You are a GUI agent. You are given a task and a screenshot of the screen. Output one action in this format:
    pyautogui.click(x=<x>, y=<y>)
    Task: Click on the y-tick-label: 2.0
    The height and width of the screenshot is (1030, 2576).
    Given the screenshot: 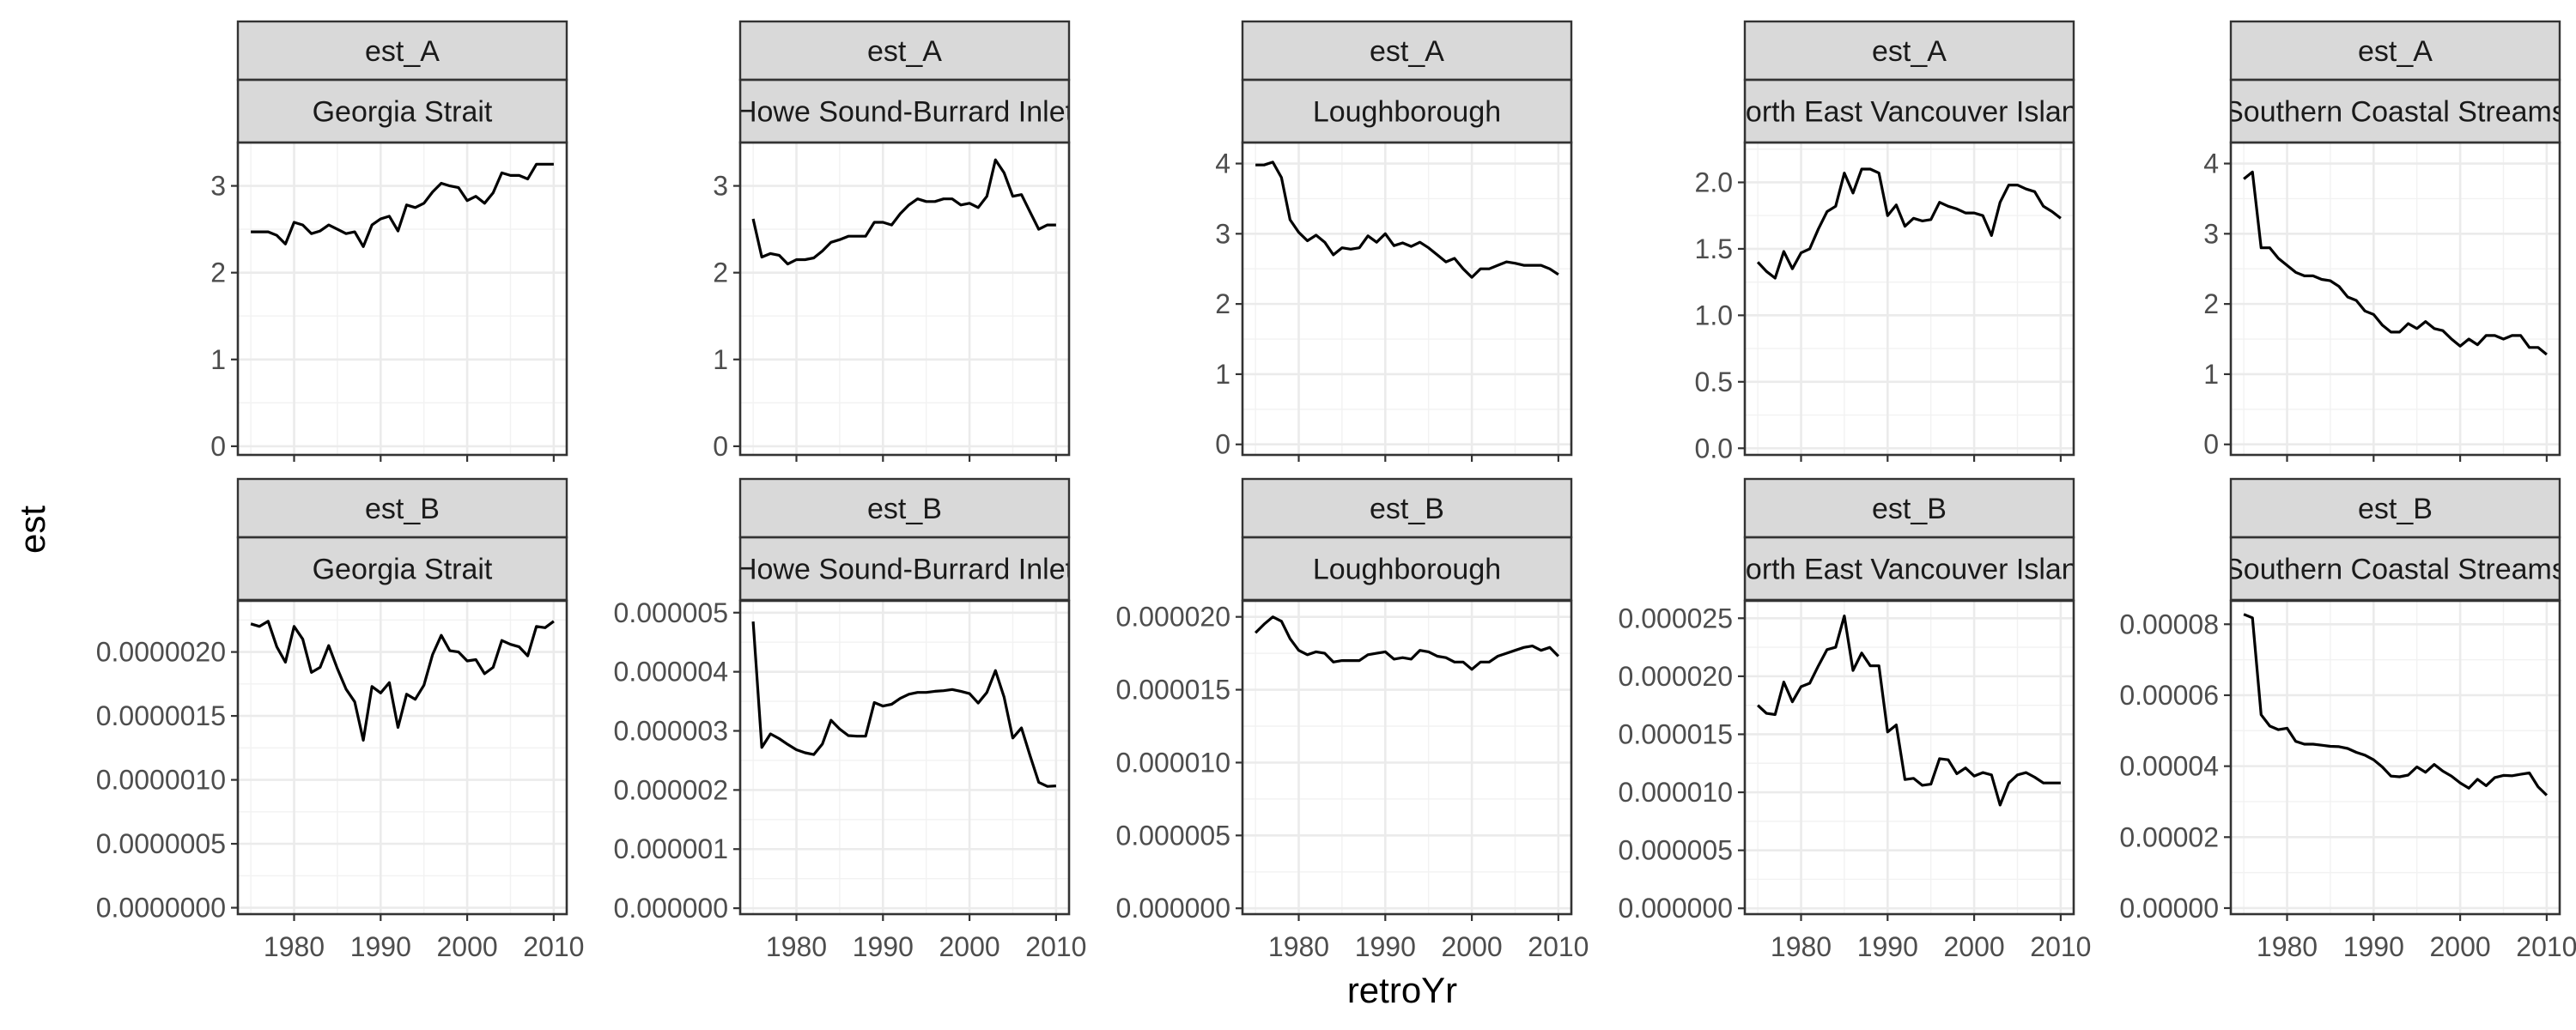 What is the action you would take?
    pyautogui.click(x=1714, y=182)
    